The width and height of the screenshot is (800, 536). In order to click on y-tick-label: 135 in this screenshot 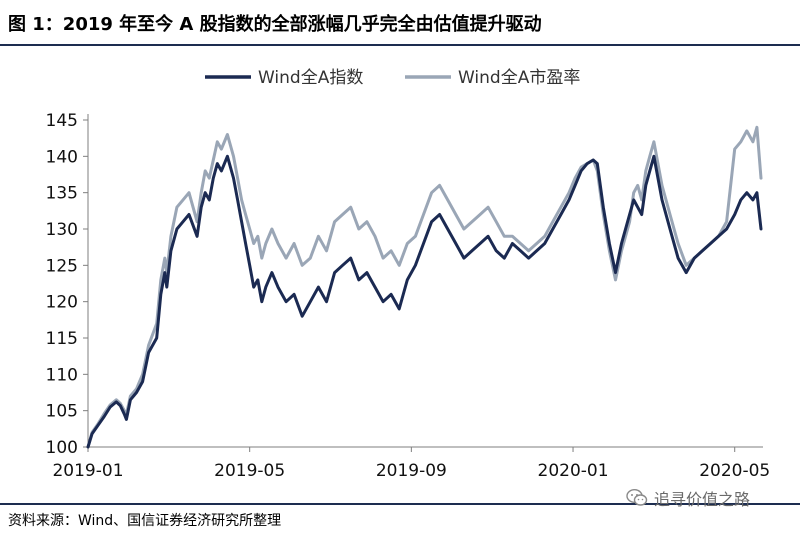, I will do `click(62, 194)`.